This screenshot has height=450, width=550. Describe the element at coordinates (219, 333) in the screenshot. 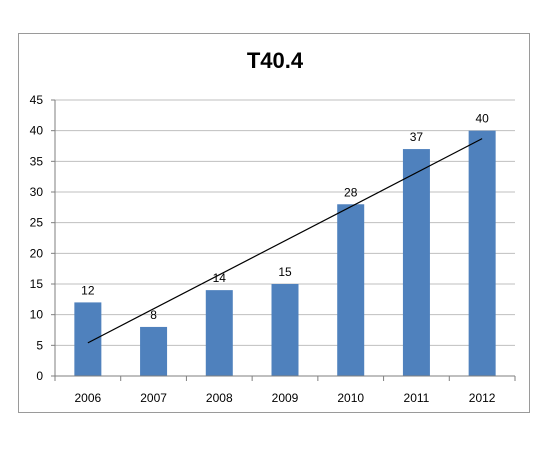

I see `bar-2008` at that location.